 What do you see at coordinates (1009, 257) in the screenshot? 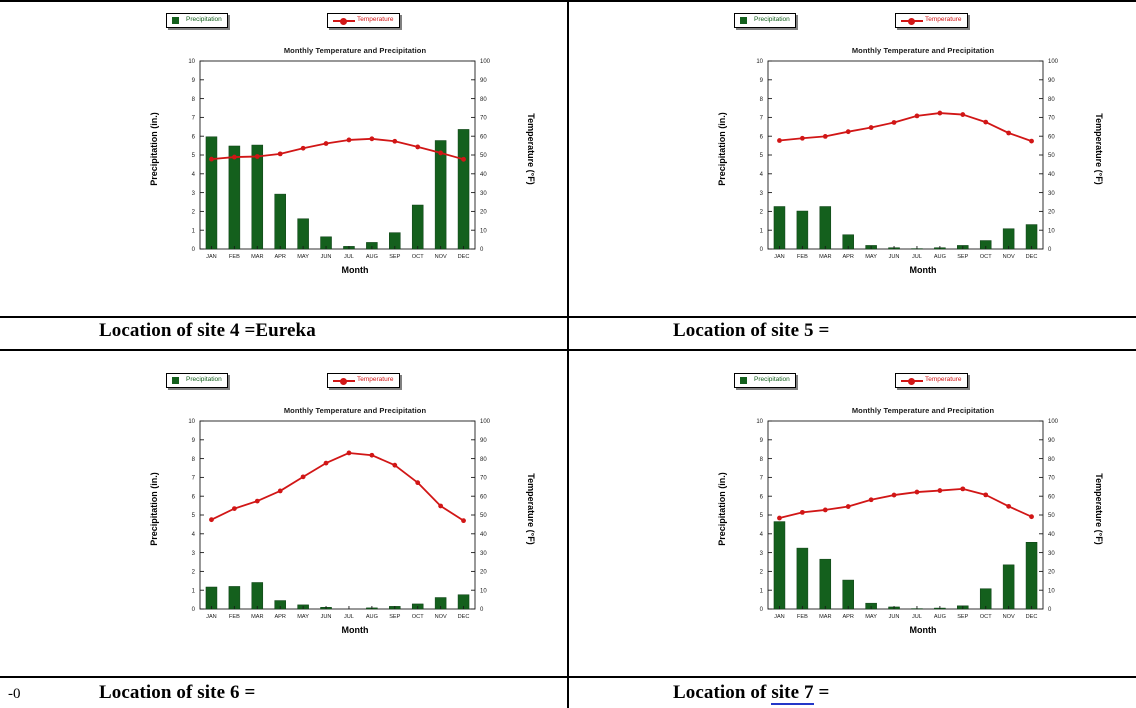
I see `x-axis-tick-label: NOV` at bounding box center [1009, 257].